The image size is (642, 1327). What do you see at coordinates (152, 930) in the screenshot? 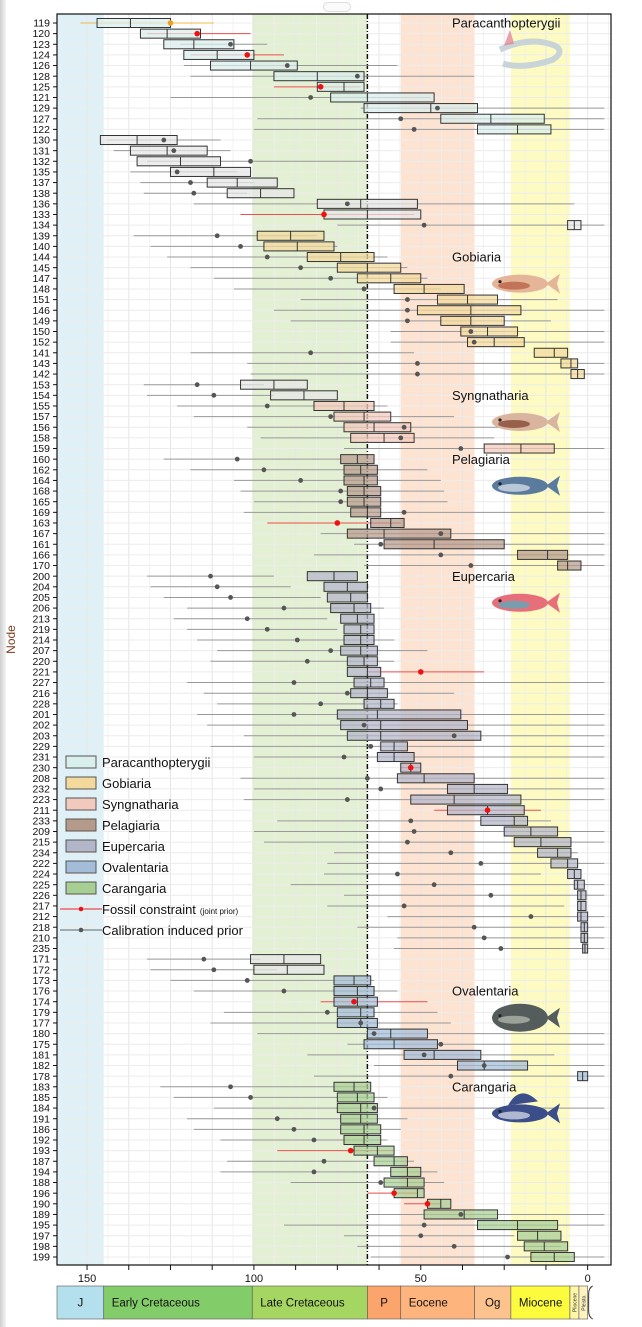
I see `legend-item-calibration-induced-prior: Calibration induced prior` at bounding box center [152, 930].